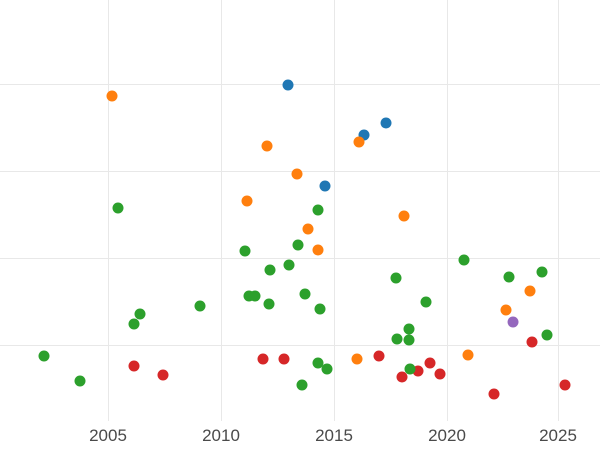 This screenshot has height=450, width=600. Describe the element at coordinates (558, 435) in the screenshot. I see `x-tick-label: 2025` at that location.